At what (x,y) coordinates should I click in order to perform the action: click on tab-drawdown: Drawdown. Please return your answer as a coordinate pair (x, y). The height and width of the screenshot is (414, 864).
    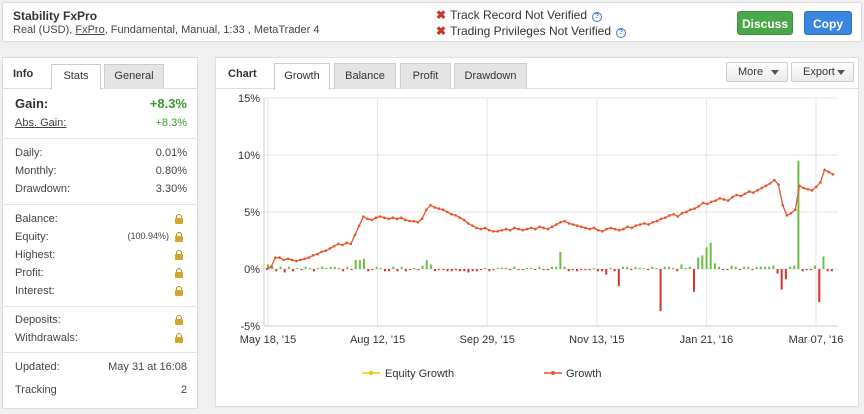
    Looking at the image, I should click on (490, 76).